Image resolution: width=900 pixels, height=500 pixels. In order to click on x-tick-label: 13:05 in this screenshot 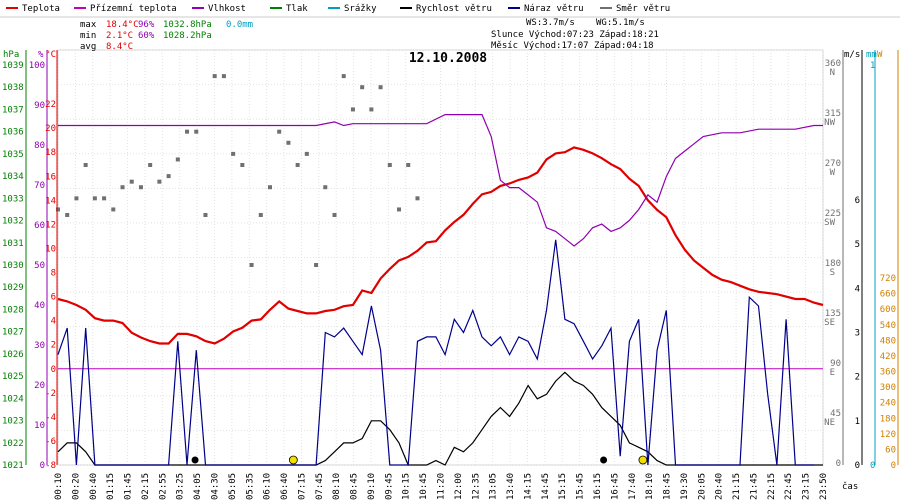, I will do `click(494, 486)`.